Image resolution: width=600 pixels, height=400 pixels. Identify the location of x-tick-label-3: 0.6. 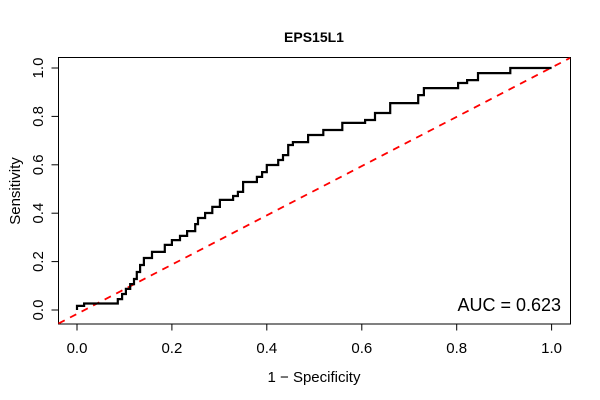
(361, 348).